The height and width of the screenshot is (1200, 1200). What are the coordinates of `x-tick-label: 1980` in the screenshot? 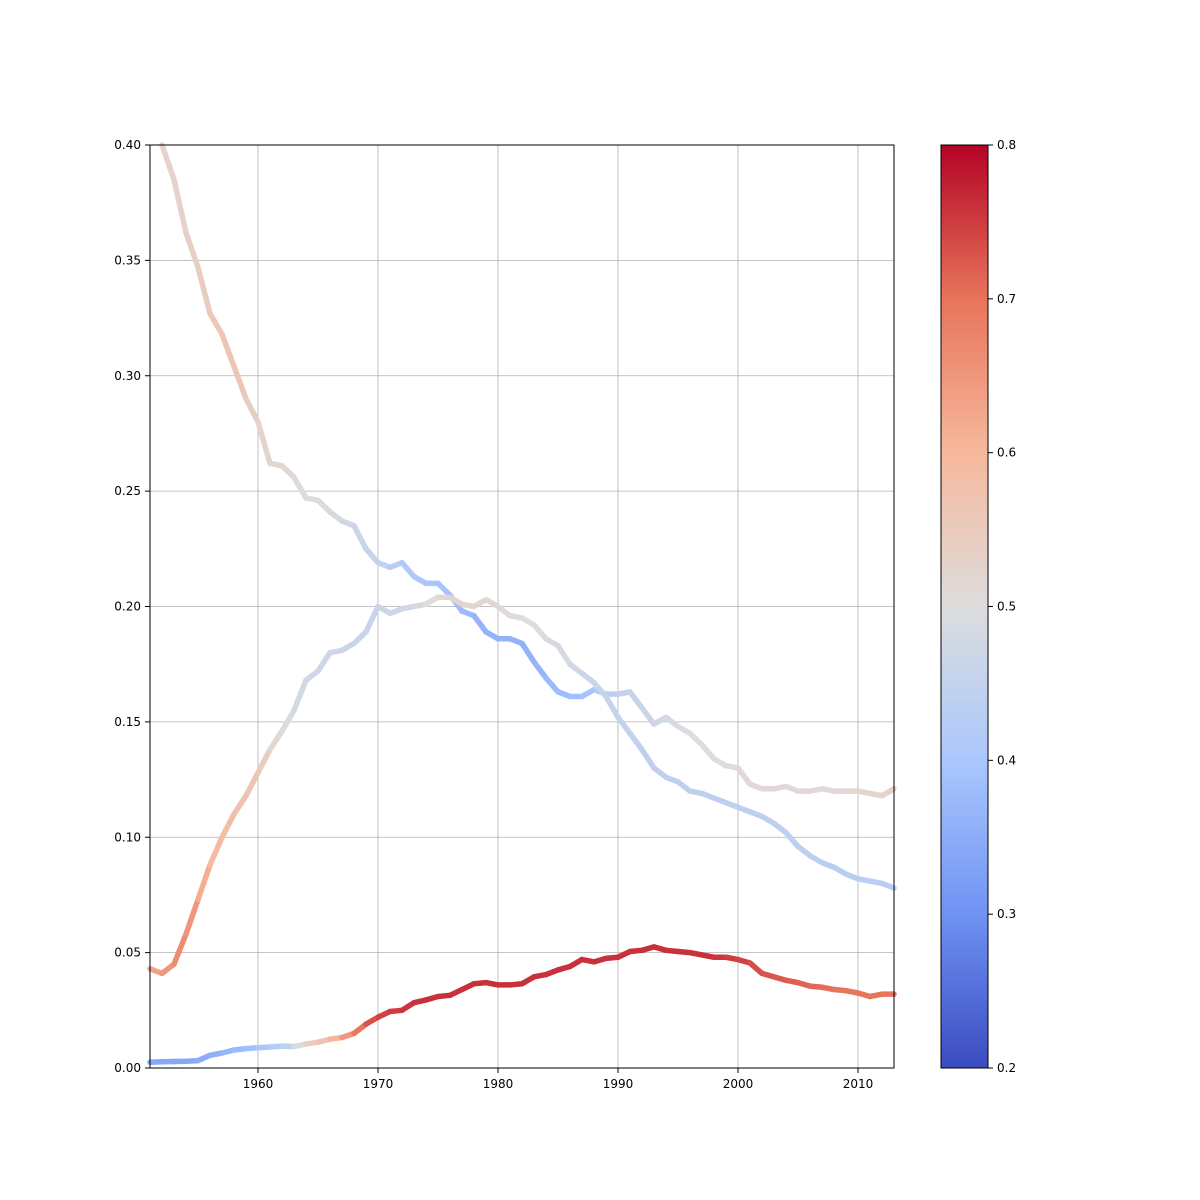 It's located at (498, 1084).